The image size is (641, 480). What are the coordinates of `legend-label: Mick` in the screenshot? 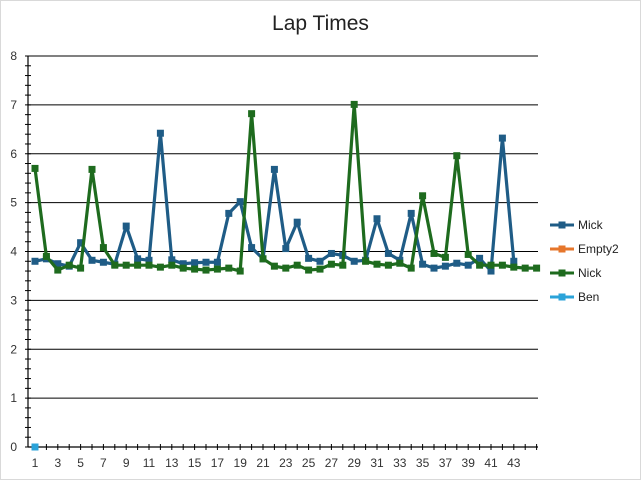 It's located at (591, 225).